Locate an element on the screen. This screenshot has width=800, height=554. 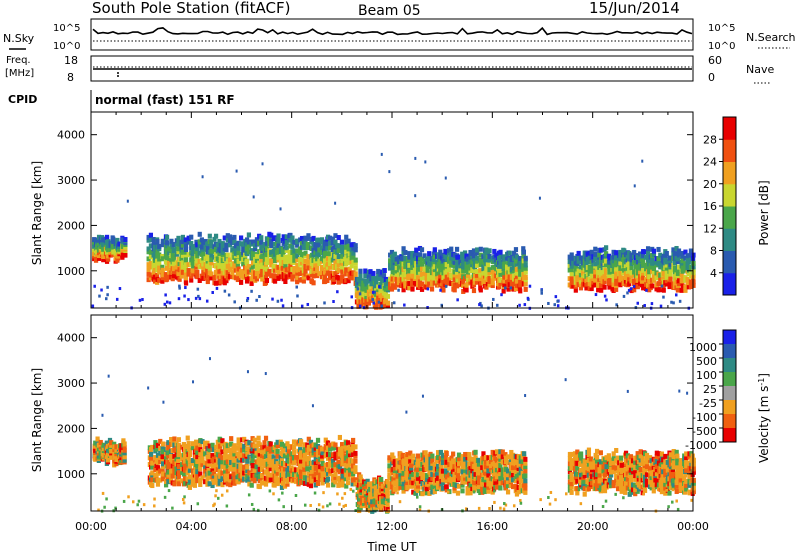
nave-label: Nave is located at coordinates (760, 69).